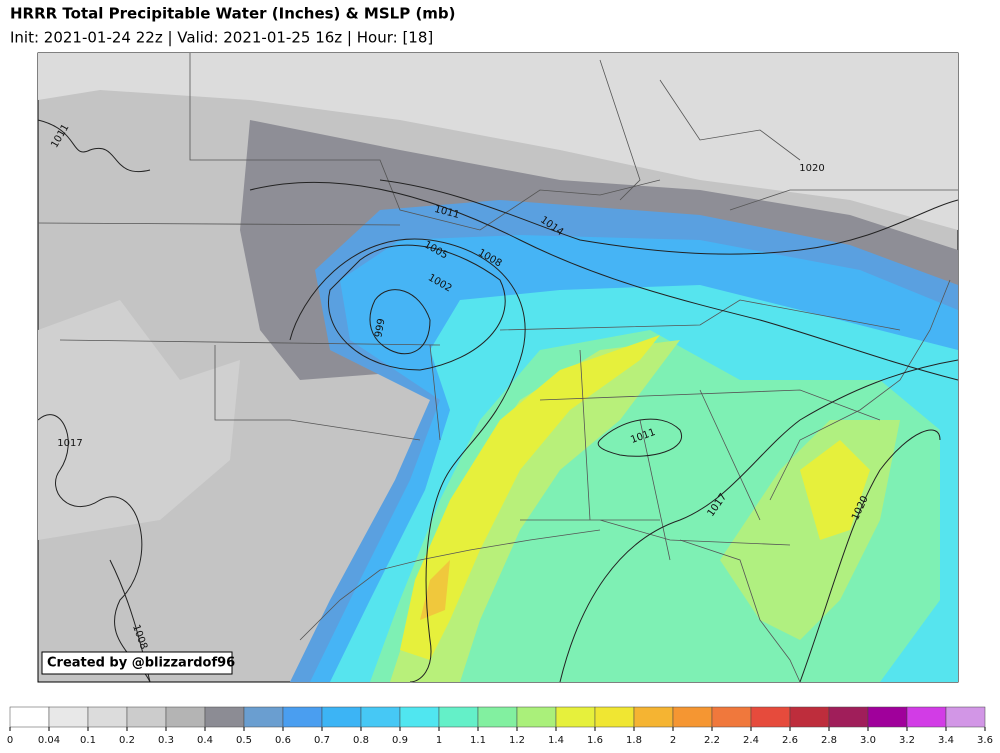  Describe the element at coordinates (946, 740) in the screenshot. I see `colorbar-tick-label: 3.4` at that location.